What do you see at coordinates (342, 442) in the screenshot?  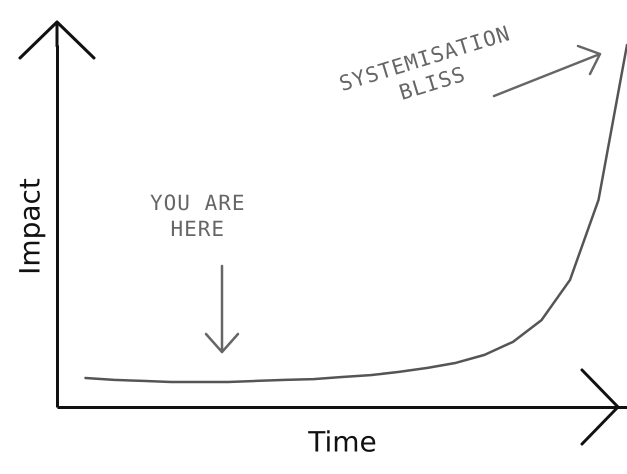 I see `x-axis-title: Time` at bounding box center [342, 442].